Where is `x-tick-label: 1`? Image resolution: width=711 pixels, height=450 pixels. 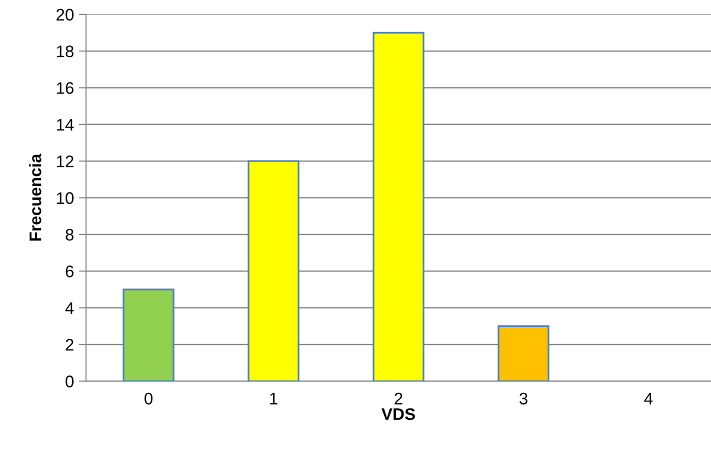
x-tick-label: 1 is located at coordinates (274, 398).